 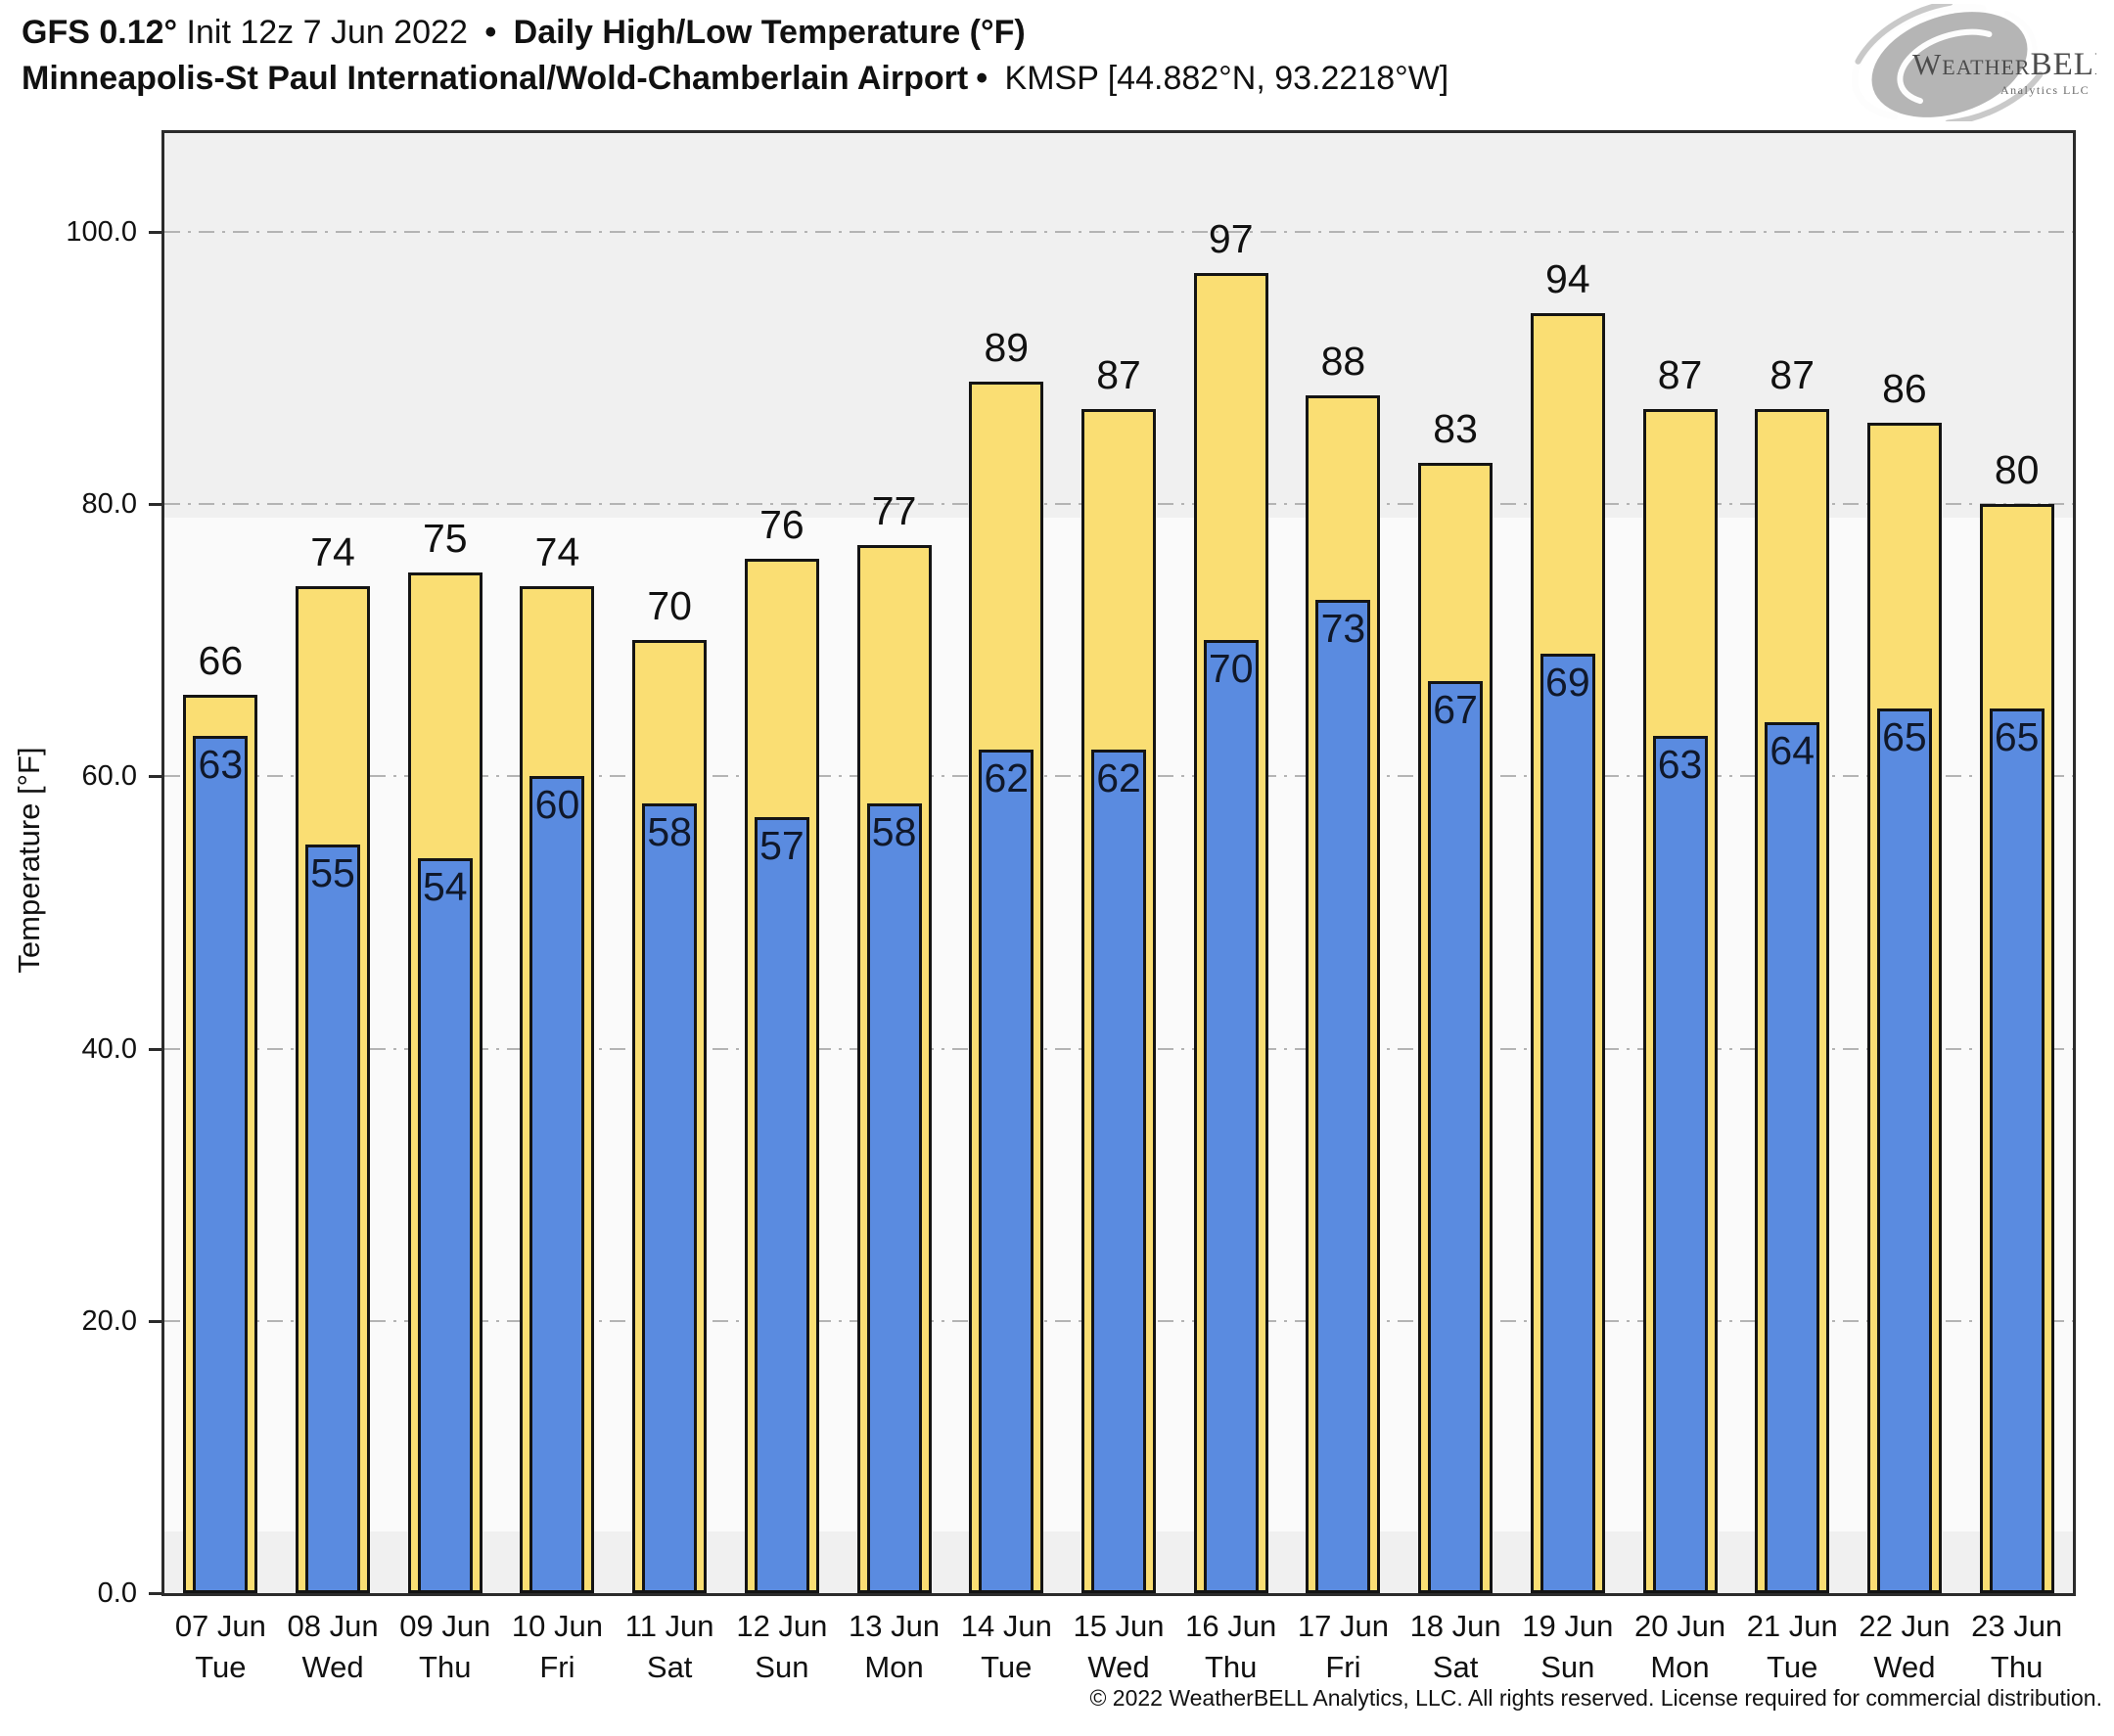 What do you see at coordinates (328, 33) in the screenshot?
I see `init-time: Init 12z 7 Jun 2022` at bounding box center [328, 33].